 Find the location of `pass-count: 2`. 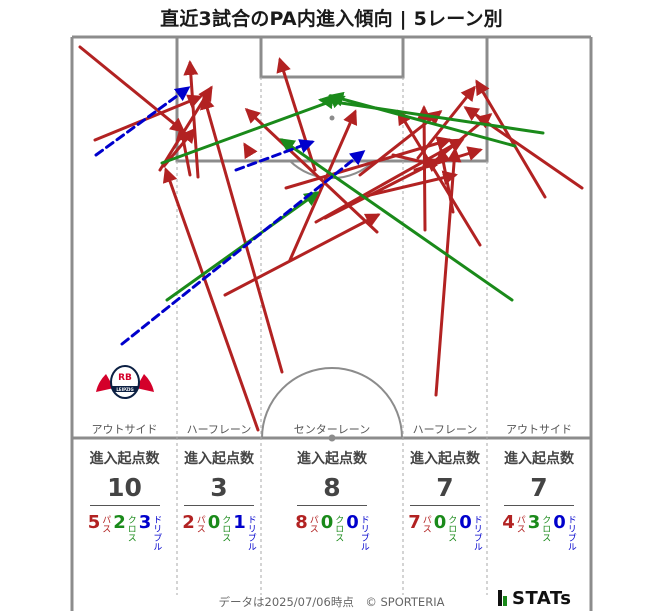

pass-count: 2 is located at coordinates (188, 522).